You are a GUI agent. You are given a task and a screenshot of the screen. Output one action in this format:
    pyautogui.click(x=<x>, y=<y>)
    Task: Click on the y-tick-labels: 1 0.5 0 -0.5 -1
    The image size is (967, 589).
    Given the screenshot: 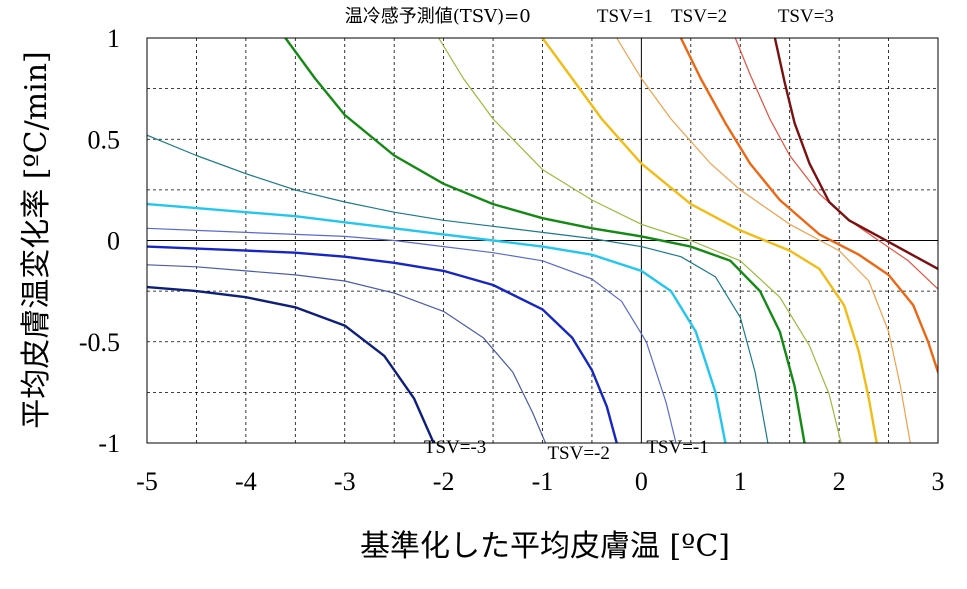 What is the action you would take?
    pyautogui.click(x=99, y=241)
    